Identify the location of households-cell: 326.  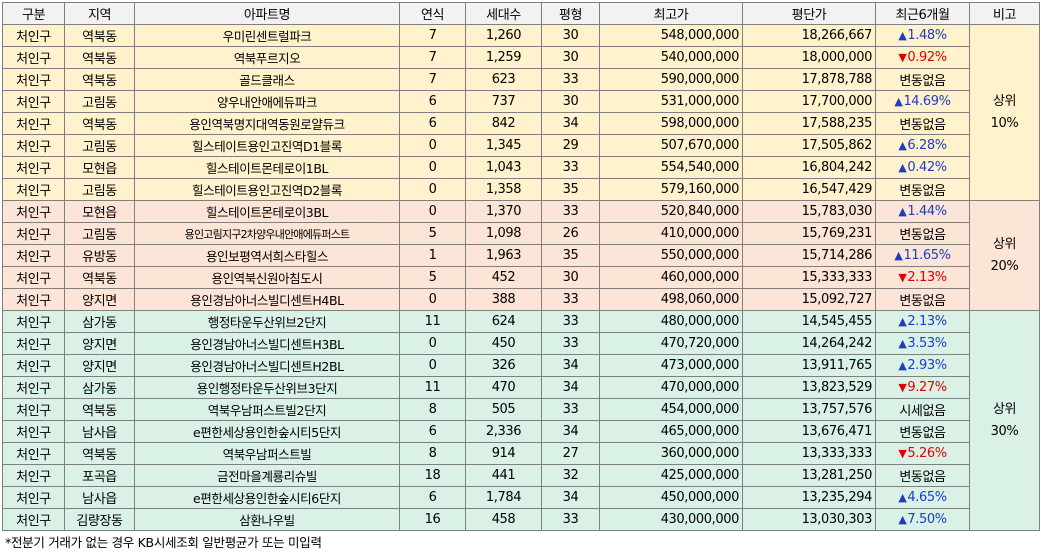
(503, 365).